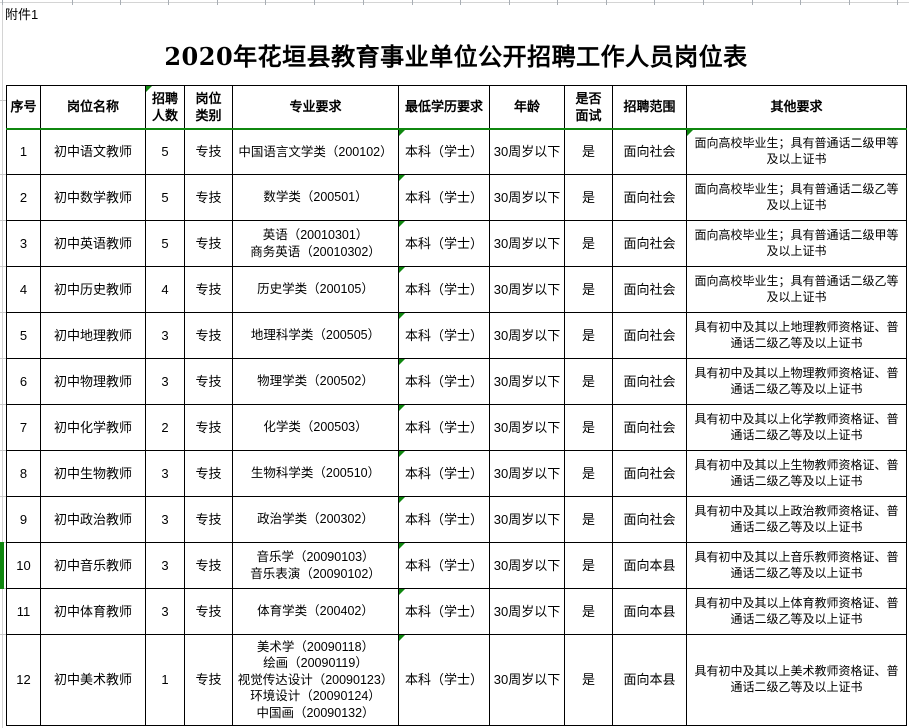 The width and height of the screenshot is (909, 728). I want to click on col-other-requirements: 面向高校毕业生；具有普通话二级甲等及以上证书, so click(796, 151).